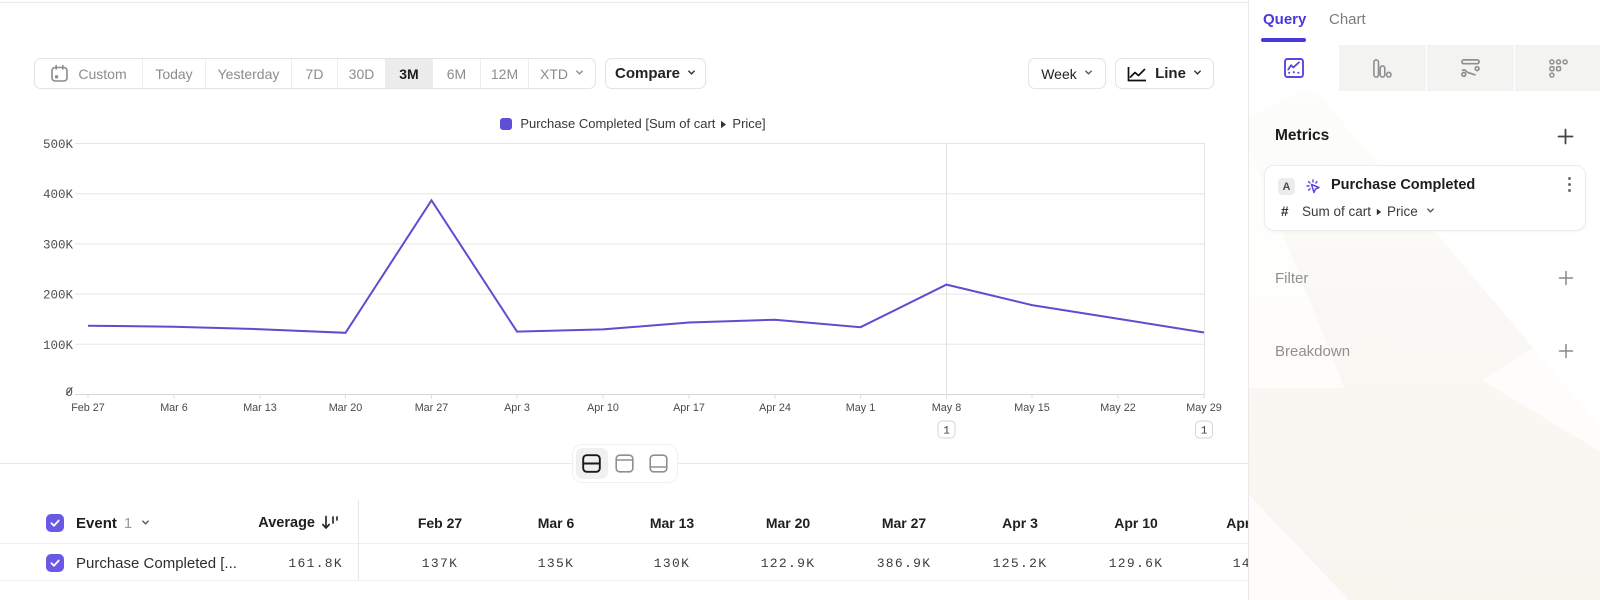 The height and width of the screenshot is (600, 1600). What do you see at coordinates (517, 408) in the screenshot?
I see `svg-text: Apr 3` at bounding box center [517, 408].